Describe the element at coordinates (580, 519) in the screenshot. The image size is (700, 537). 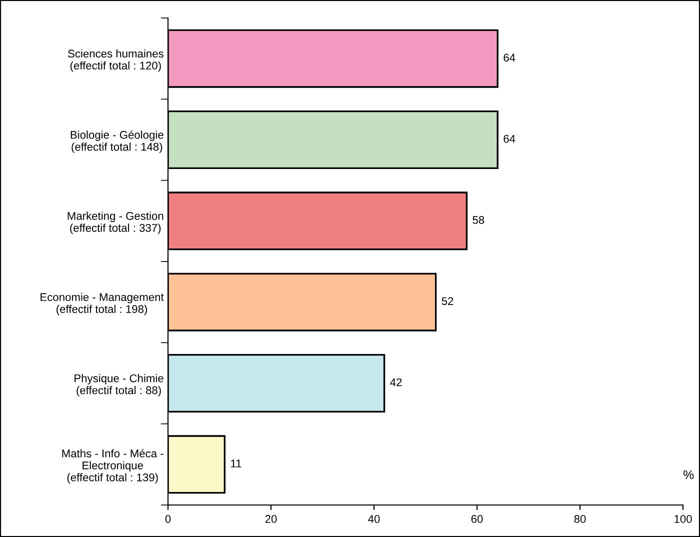
I see `x-tick-label: 80` at that location.